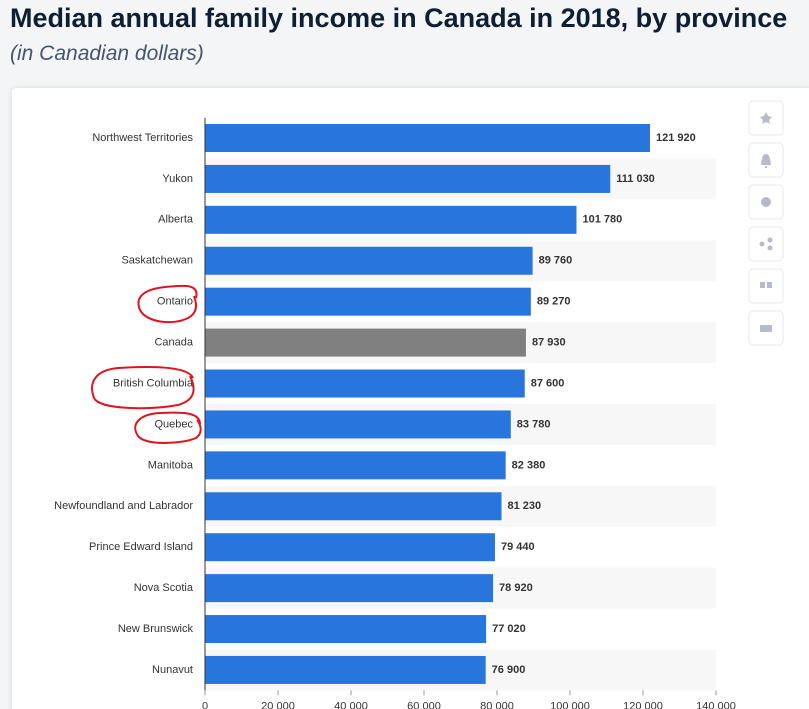 This screenshot has width=809, height=709. Describe the element at coordinates (164, 588) in the screenshot. I see `y-tick-label: Nova Scotia` at that location.